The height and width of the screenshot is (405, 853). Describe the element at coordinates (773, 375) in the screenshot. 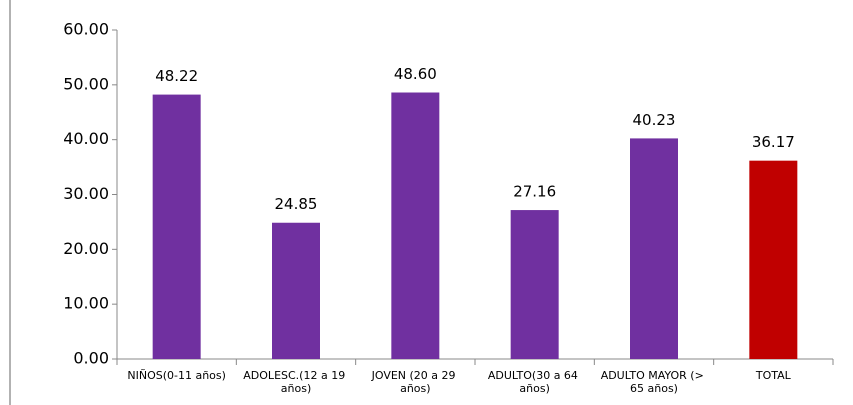

I see `x-tick-label: TOTAL` at that location.